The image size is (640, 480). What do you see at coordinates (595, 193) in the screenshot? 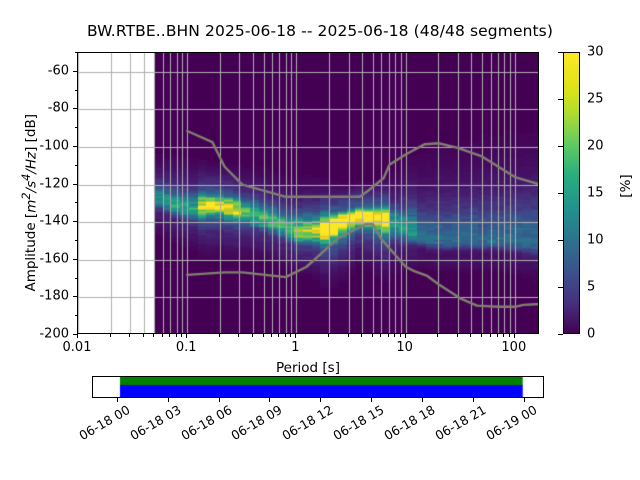
I see `colorbar-tick-label: 15` at bounding box center [595, 193].